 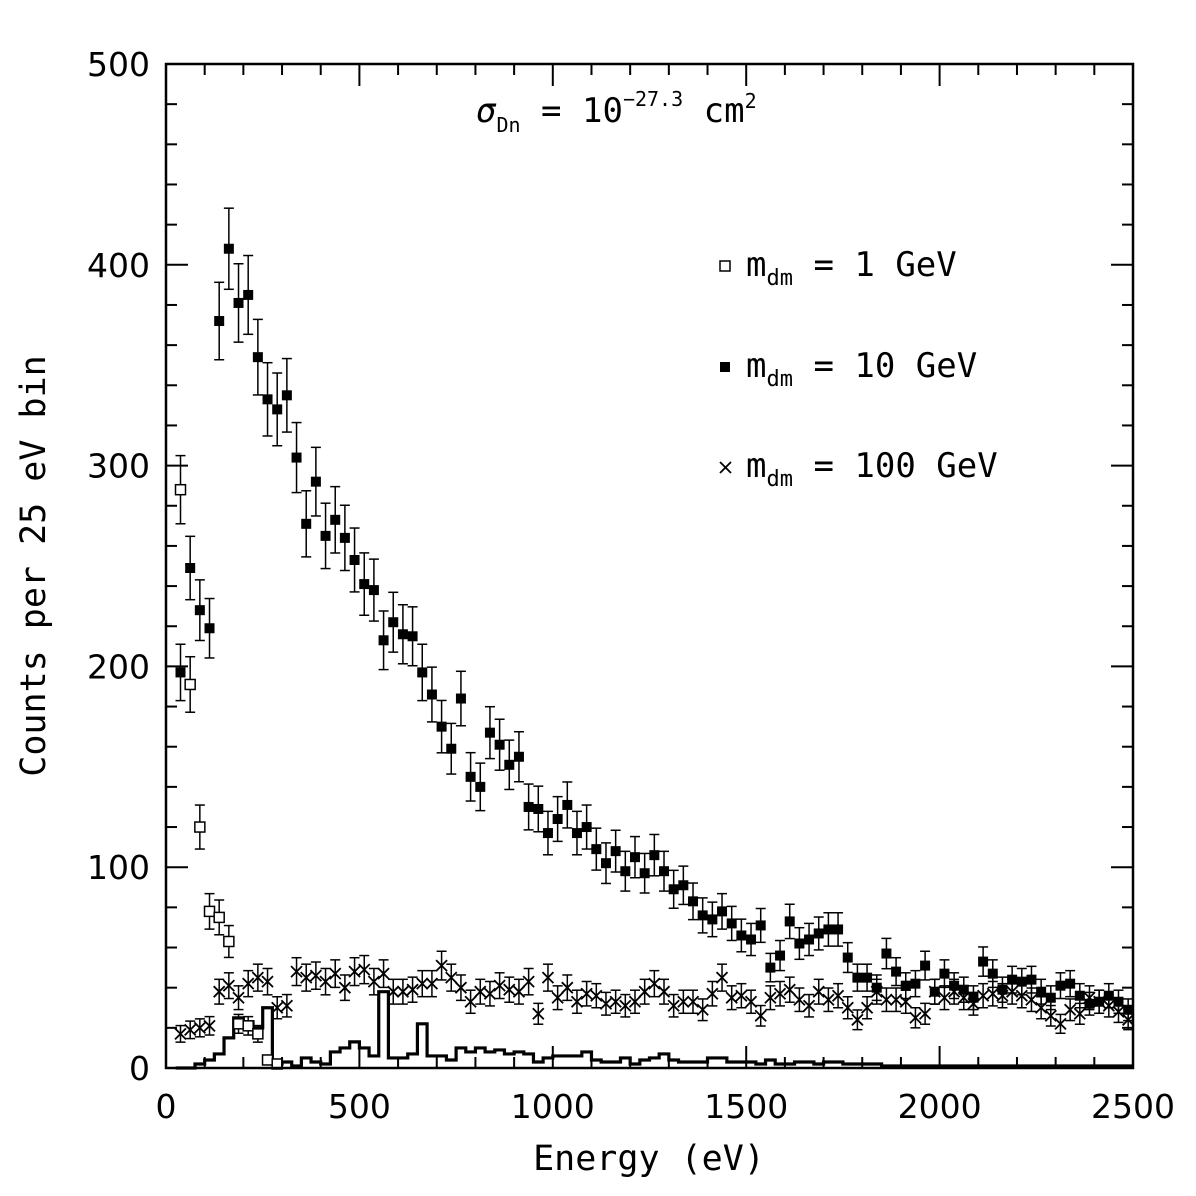 I want to click on background-histogram, so click(x=654, y=1030).